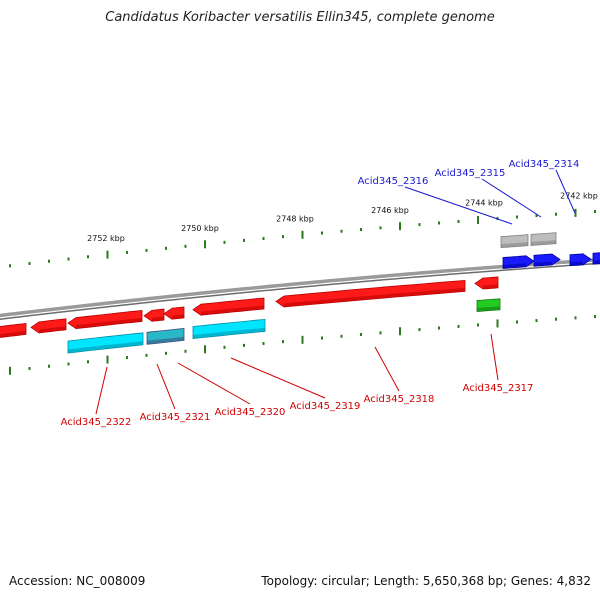 The image size is (600, 600). What do you see at coordinates (498, 388) in the screenshot?
I see `gene-label: Acid345_2317` at bounding box center [498, 388].